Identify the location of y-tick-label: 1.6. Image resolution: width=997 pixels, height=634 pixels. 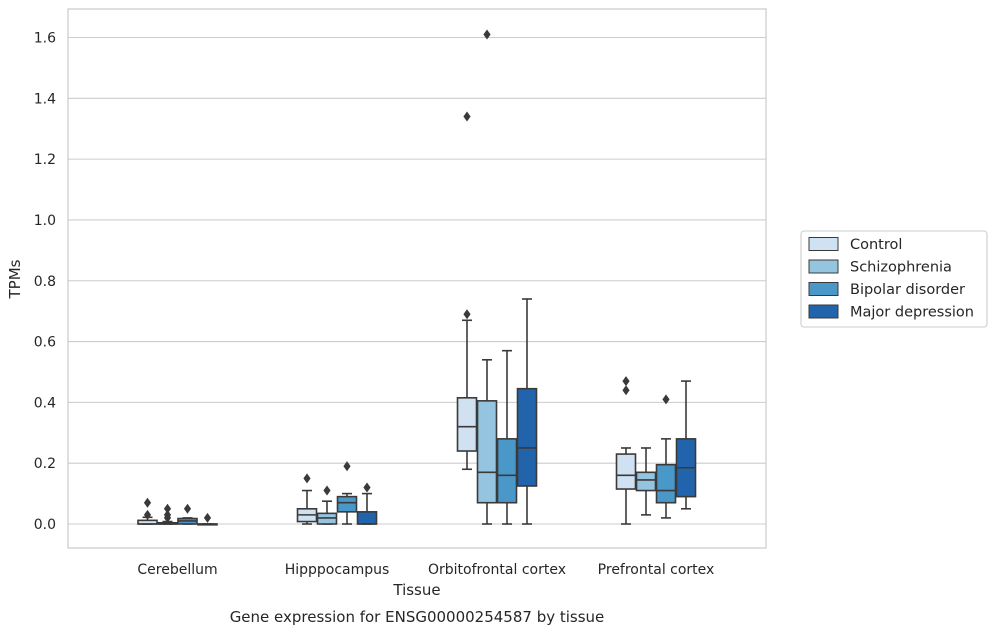
(45, 39).